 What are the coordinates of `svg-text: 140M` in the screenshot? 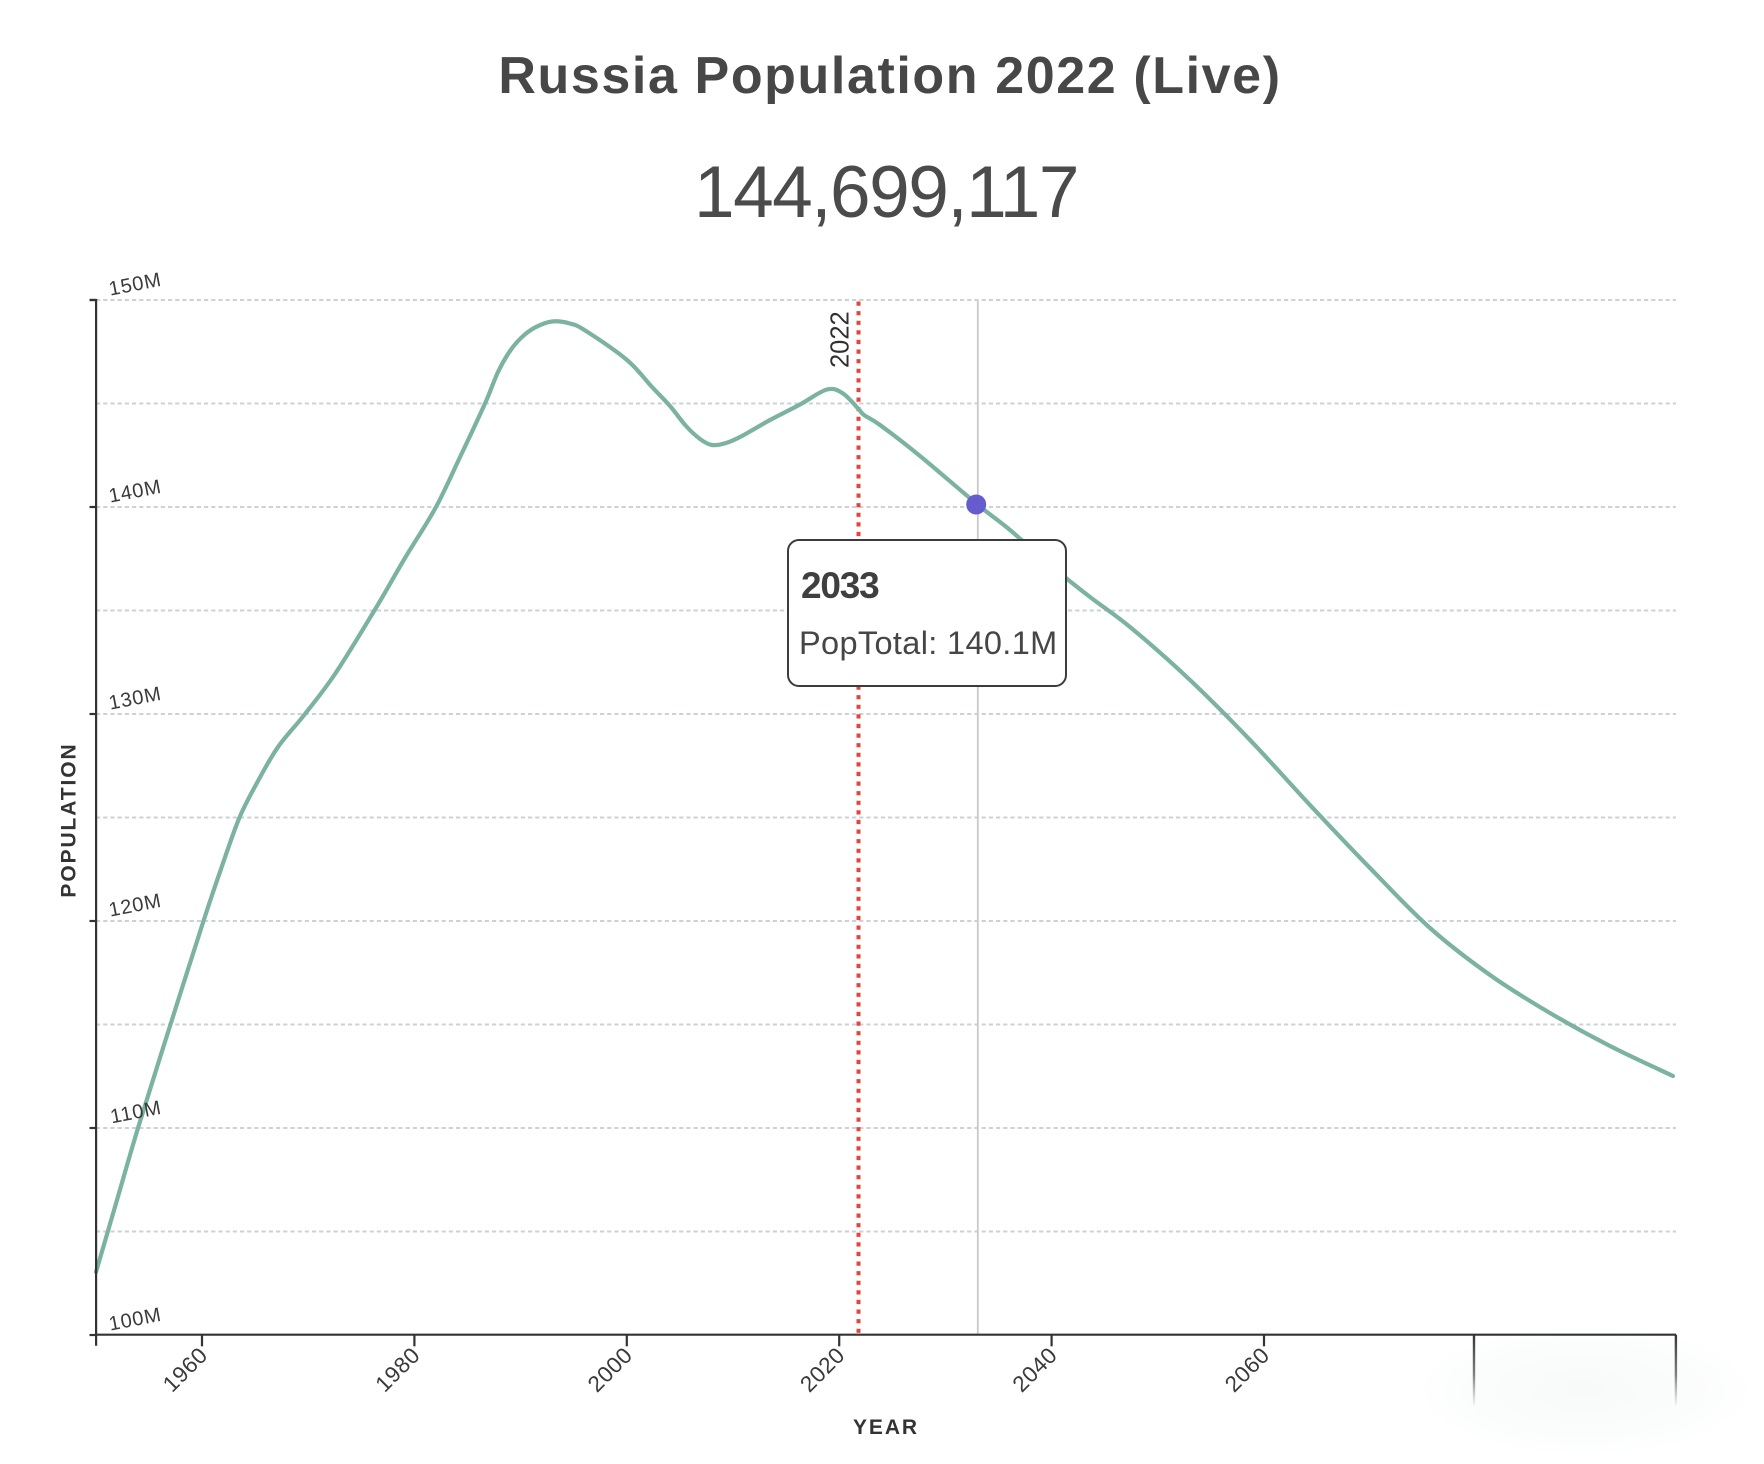 It's located at (135, 492).